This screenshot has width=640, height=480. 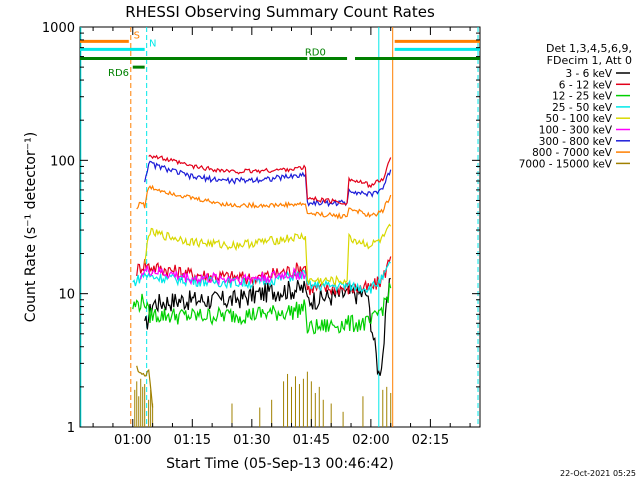 What do you see at coordinates (280, 12) in the screenshot?
I see `chart-title: RHESSI Observing Summary Count Rates` at bounding box center [280, 12].